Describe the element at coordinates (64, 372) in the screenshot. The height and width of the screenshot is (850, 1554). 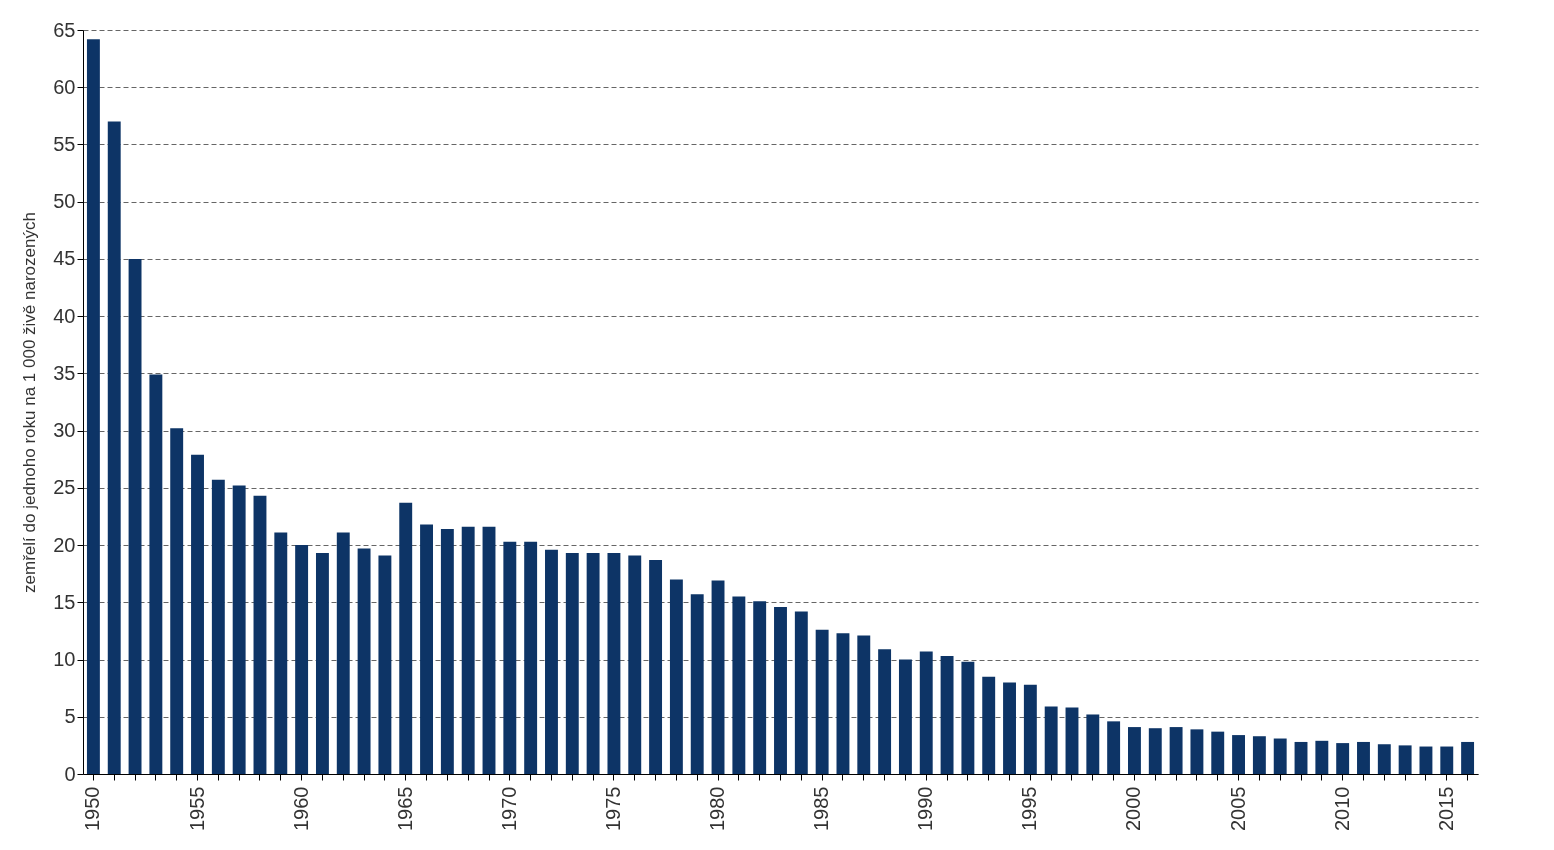
I see `y-tick-label: 35` at that location.